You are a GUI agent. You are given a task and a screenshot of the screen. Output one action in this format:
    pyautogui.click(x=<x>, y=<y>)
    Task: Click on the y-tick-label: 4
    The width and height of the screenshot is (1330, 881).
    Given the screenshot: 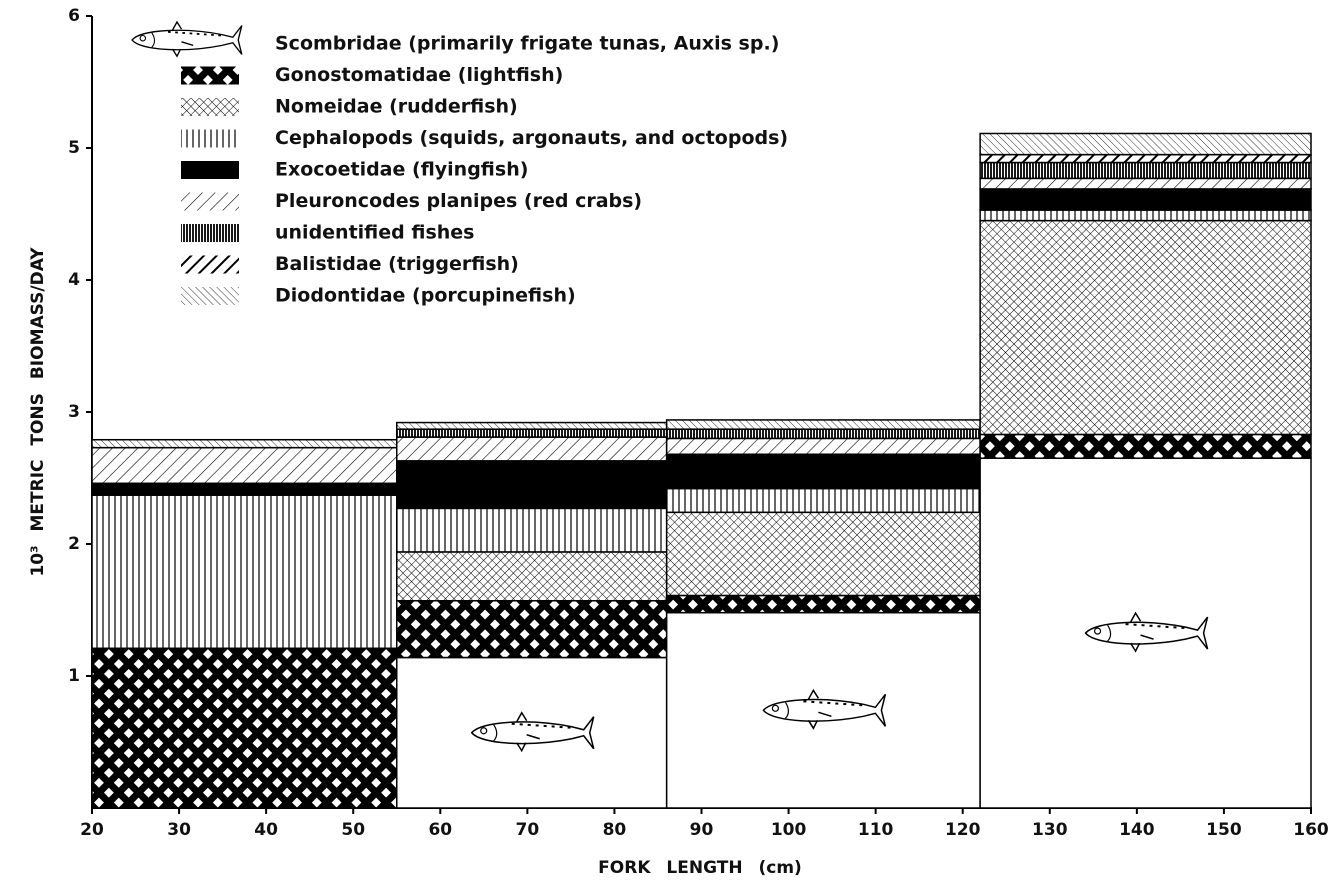 What is the action you would take?
    pyautogui.click(x=74, y=280)
    